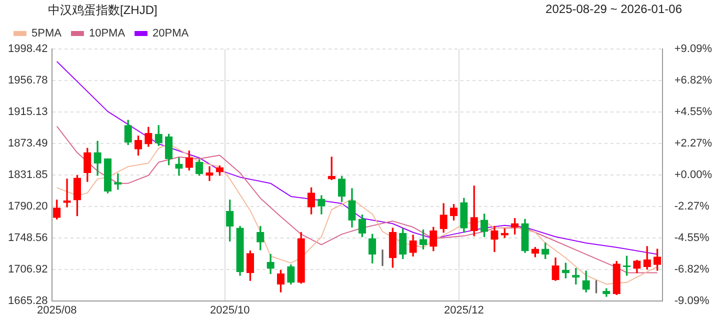 Image resolution: width=720 pixels, height=320 pixels. I want to click on y-tick-label: 1998.42, so click(28, 49).